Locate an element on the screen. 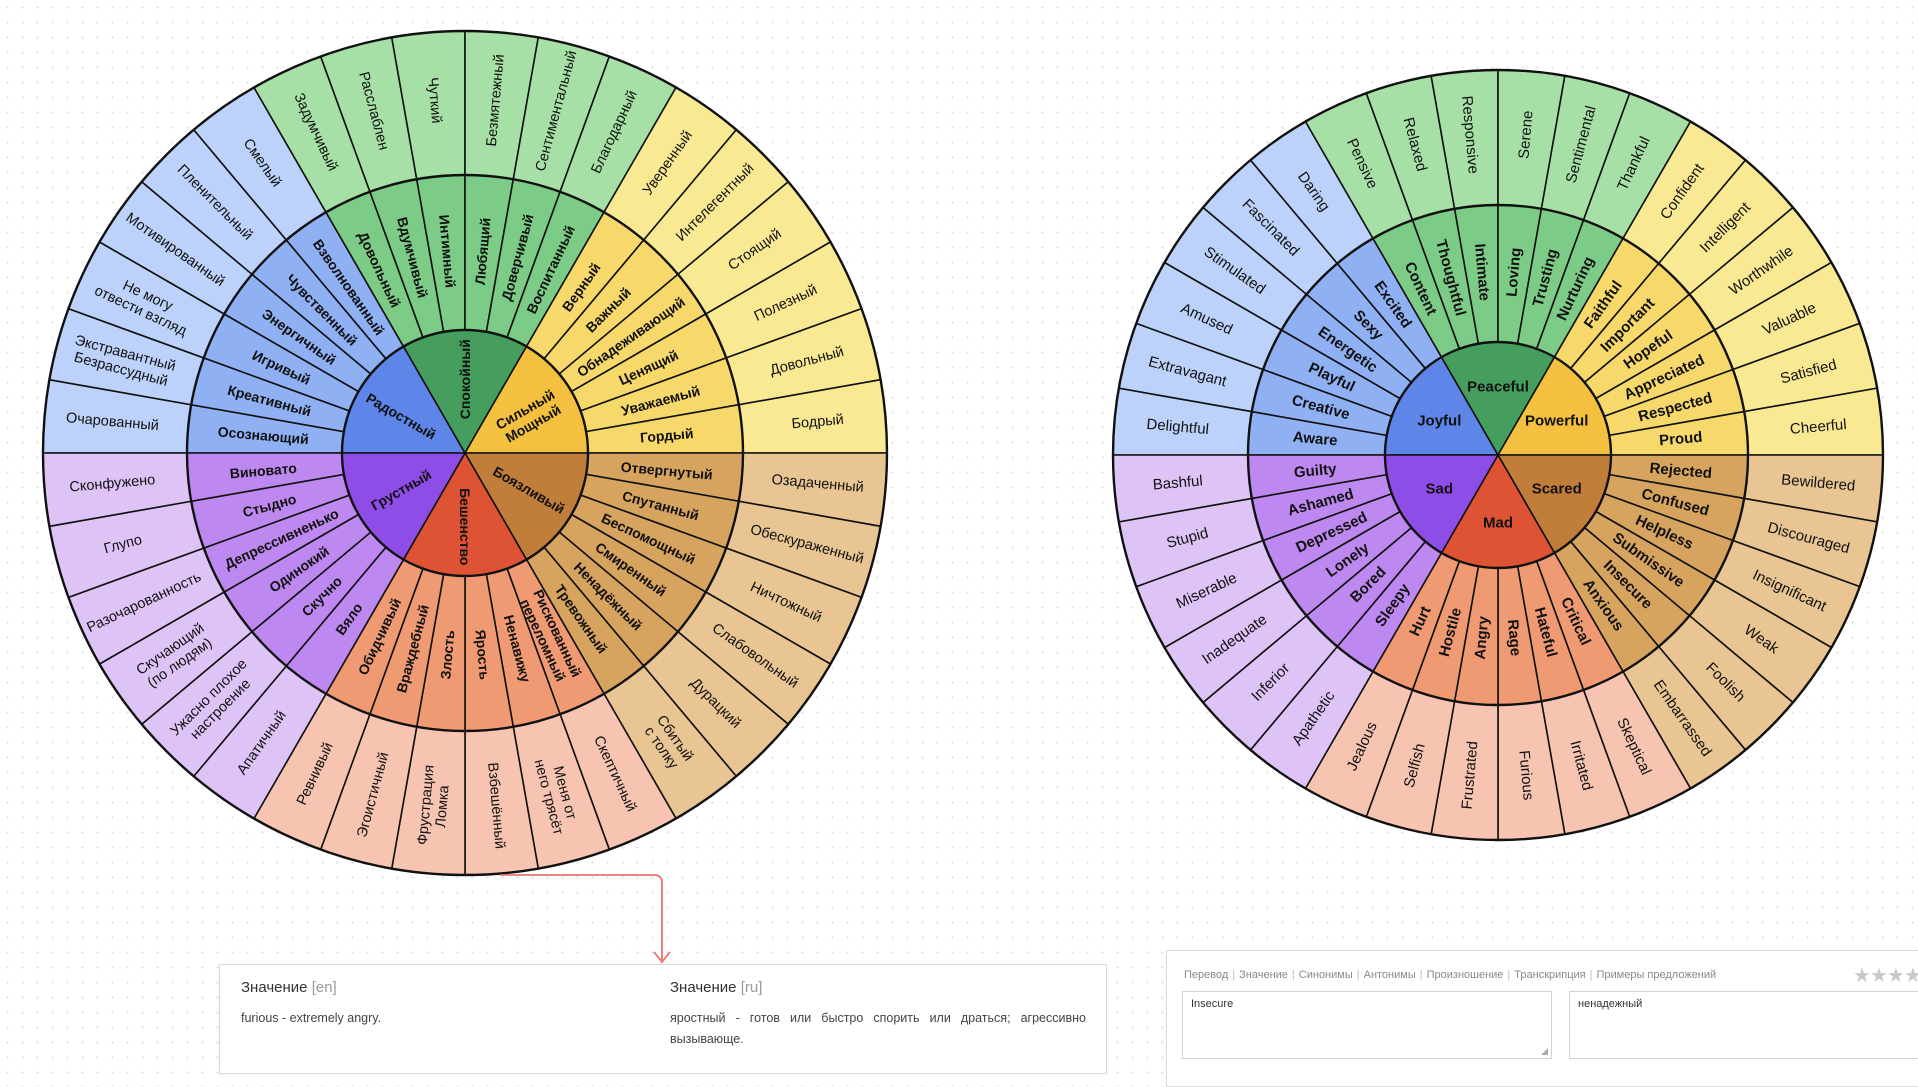 Image resolution: width=1918 pixels, height=1087 pixels. wheel-core-label: Scared is located at coordinates (1557, 488).